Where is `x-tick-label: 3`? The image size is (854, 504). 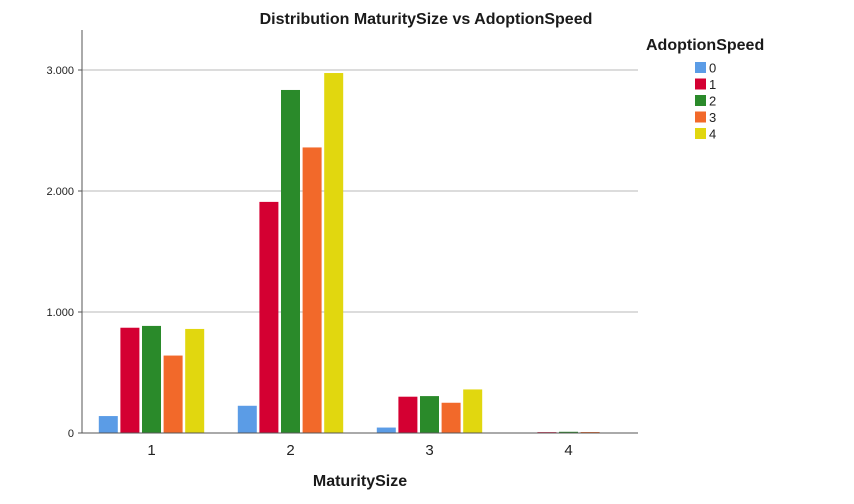
x-tick-label: 3 is located at coordinates (429, 450).